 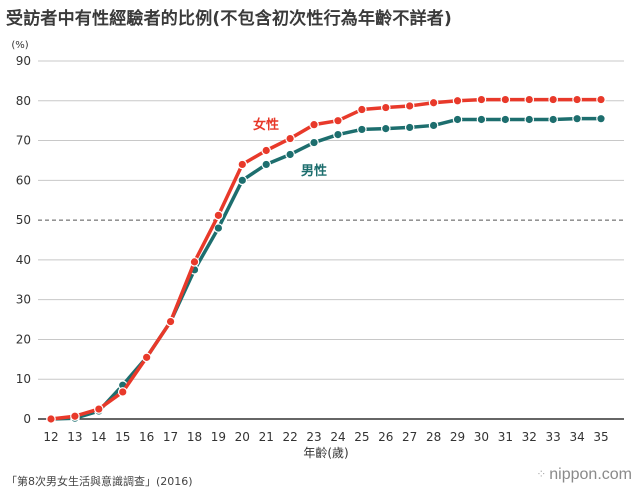 What do you see at coordinates (23, 61) in the screenshot?
I see `y-tick-label: 90` at bounding box center [23, 61].